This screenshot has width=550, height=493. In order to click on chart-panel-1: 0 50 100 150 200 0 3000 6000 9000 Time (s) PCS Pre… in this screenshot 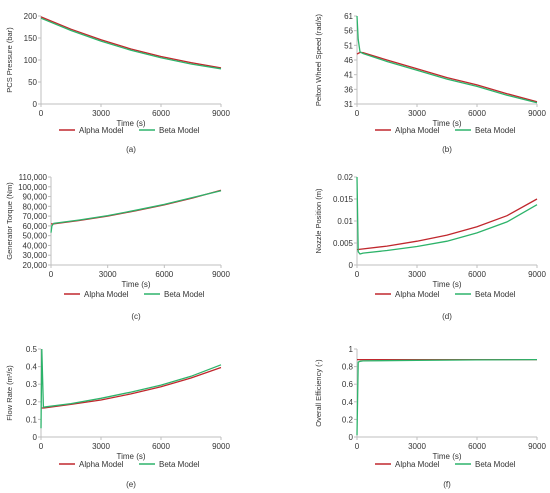, I will do `click(117, 83)`.